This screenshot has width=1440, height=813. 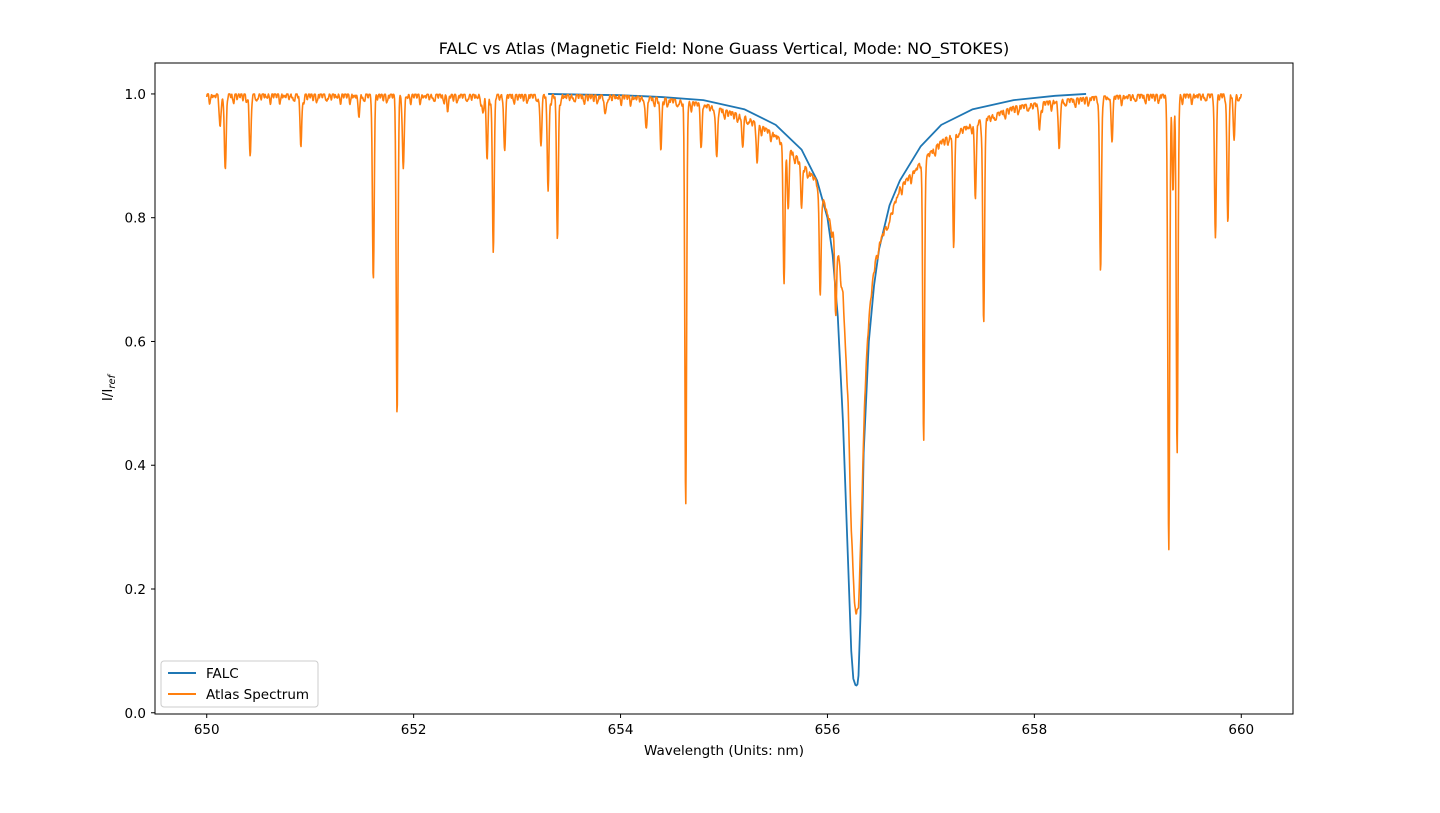 What do you see at coordinates (724, 726) in the screenshot?
I see `x-axis: 650 652 654 656 658 660` at bounding box center [724, 726].